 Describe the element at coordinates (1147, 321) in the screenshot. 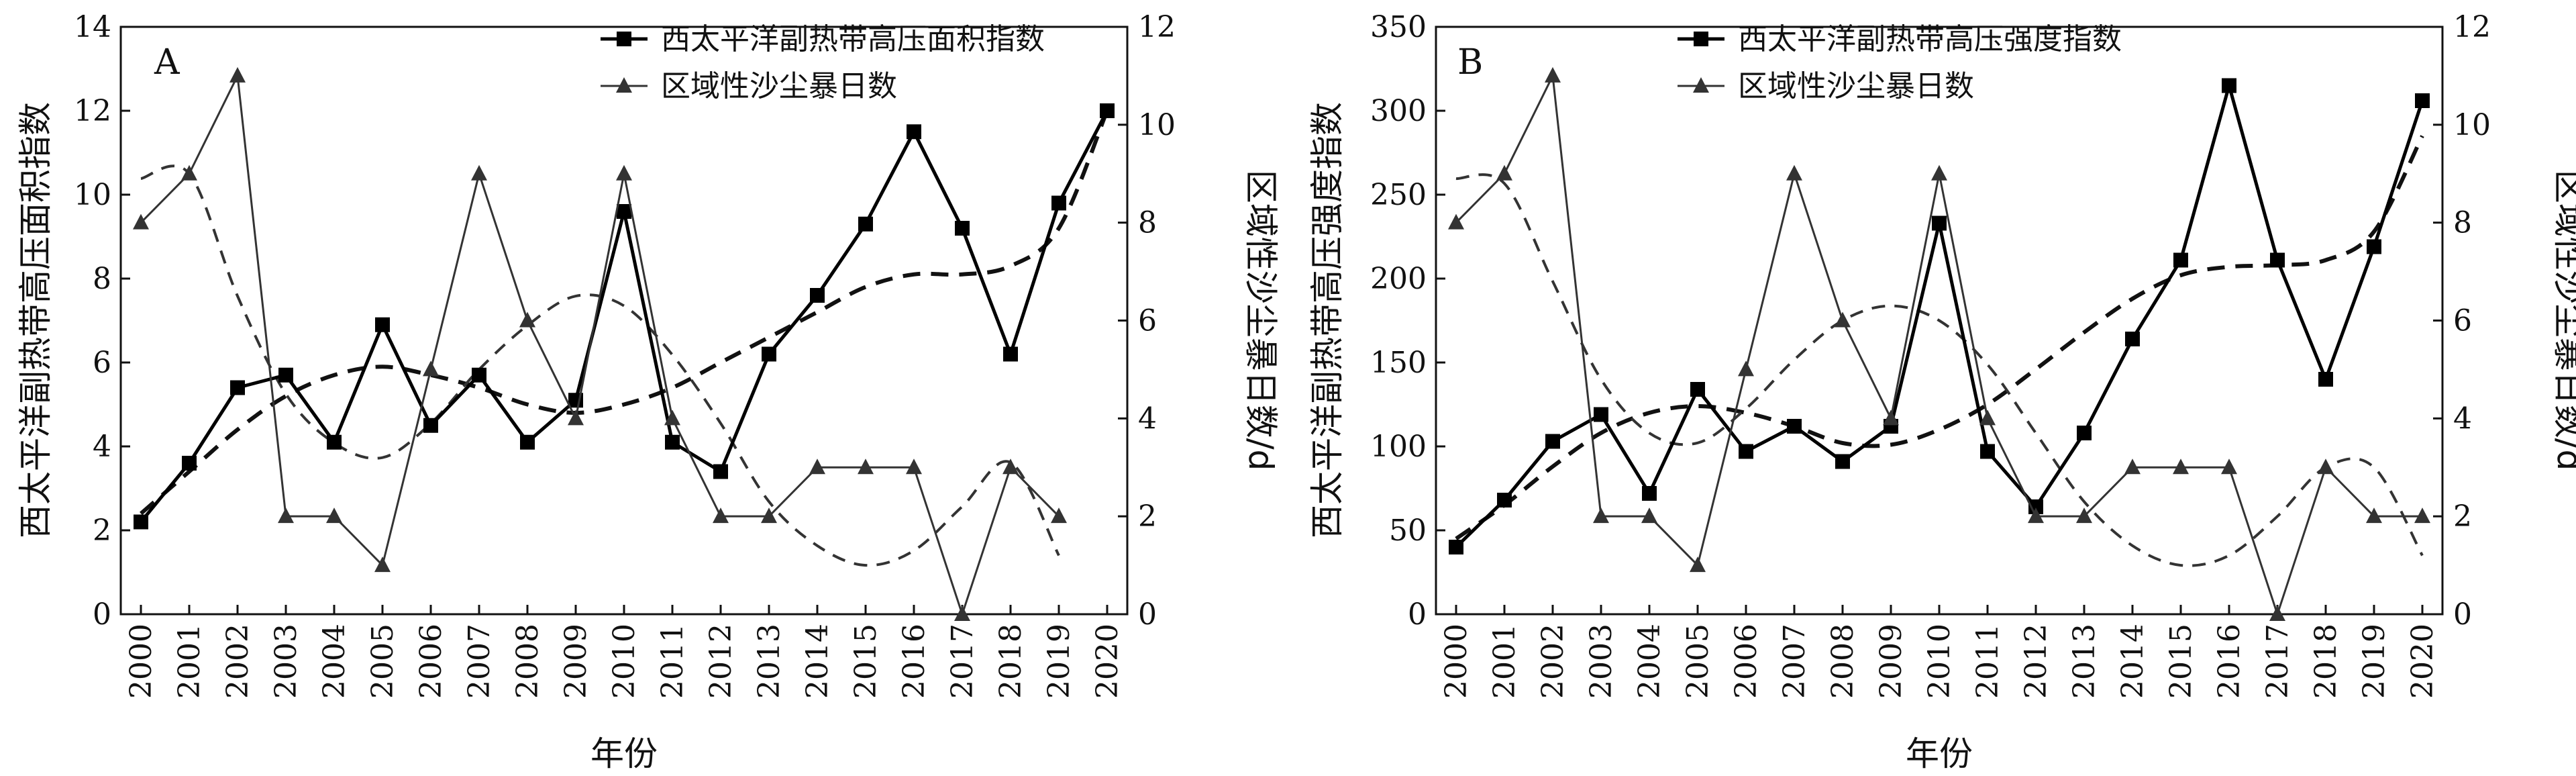

I see `y2-tick-label: 6` at that location.